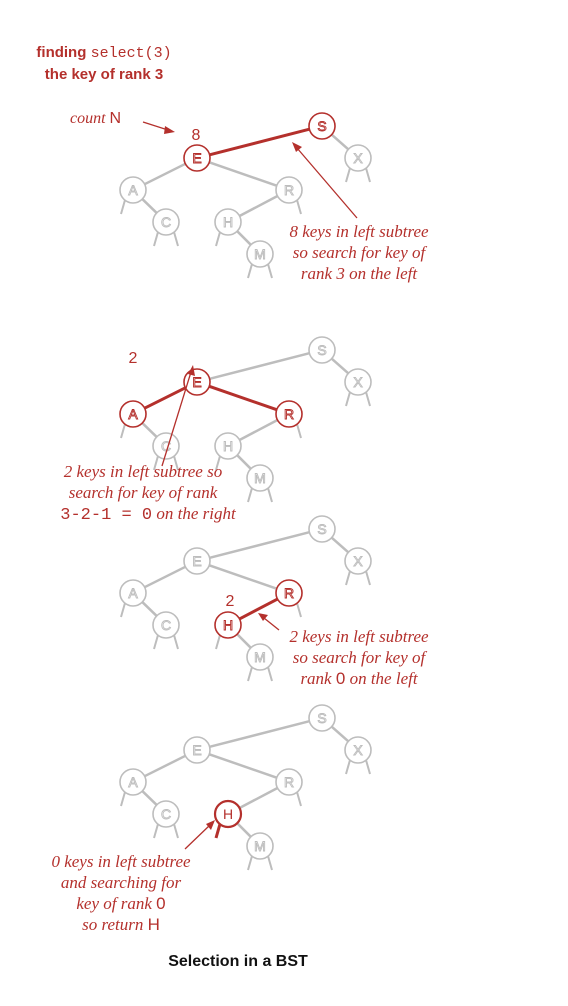 This screenshot has height=1006, width=568. What do you see at coordinates (263, 617) in the screenshot?
I see `panel3-arrowhead` at bounding box center [263, 617].